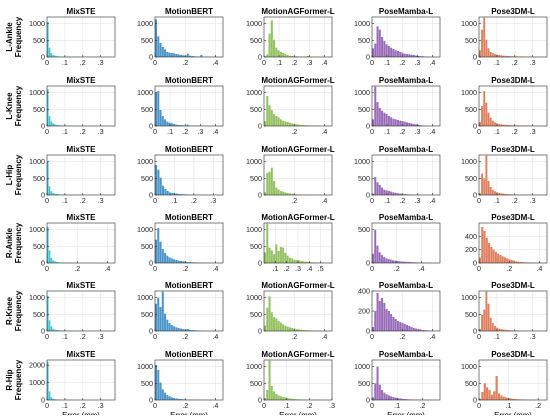 This screenshot has width=550, height=420. I want to click on panel-title: MotionBERT, so click(189, 217).